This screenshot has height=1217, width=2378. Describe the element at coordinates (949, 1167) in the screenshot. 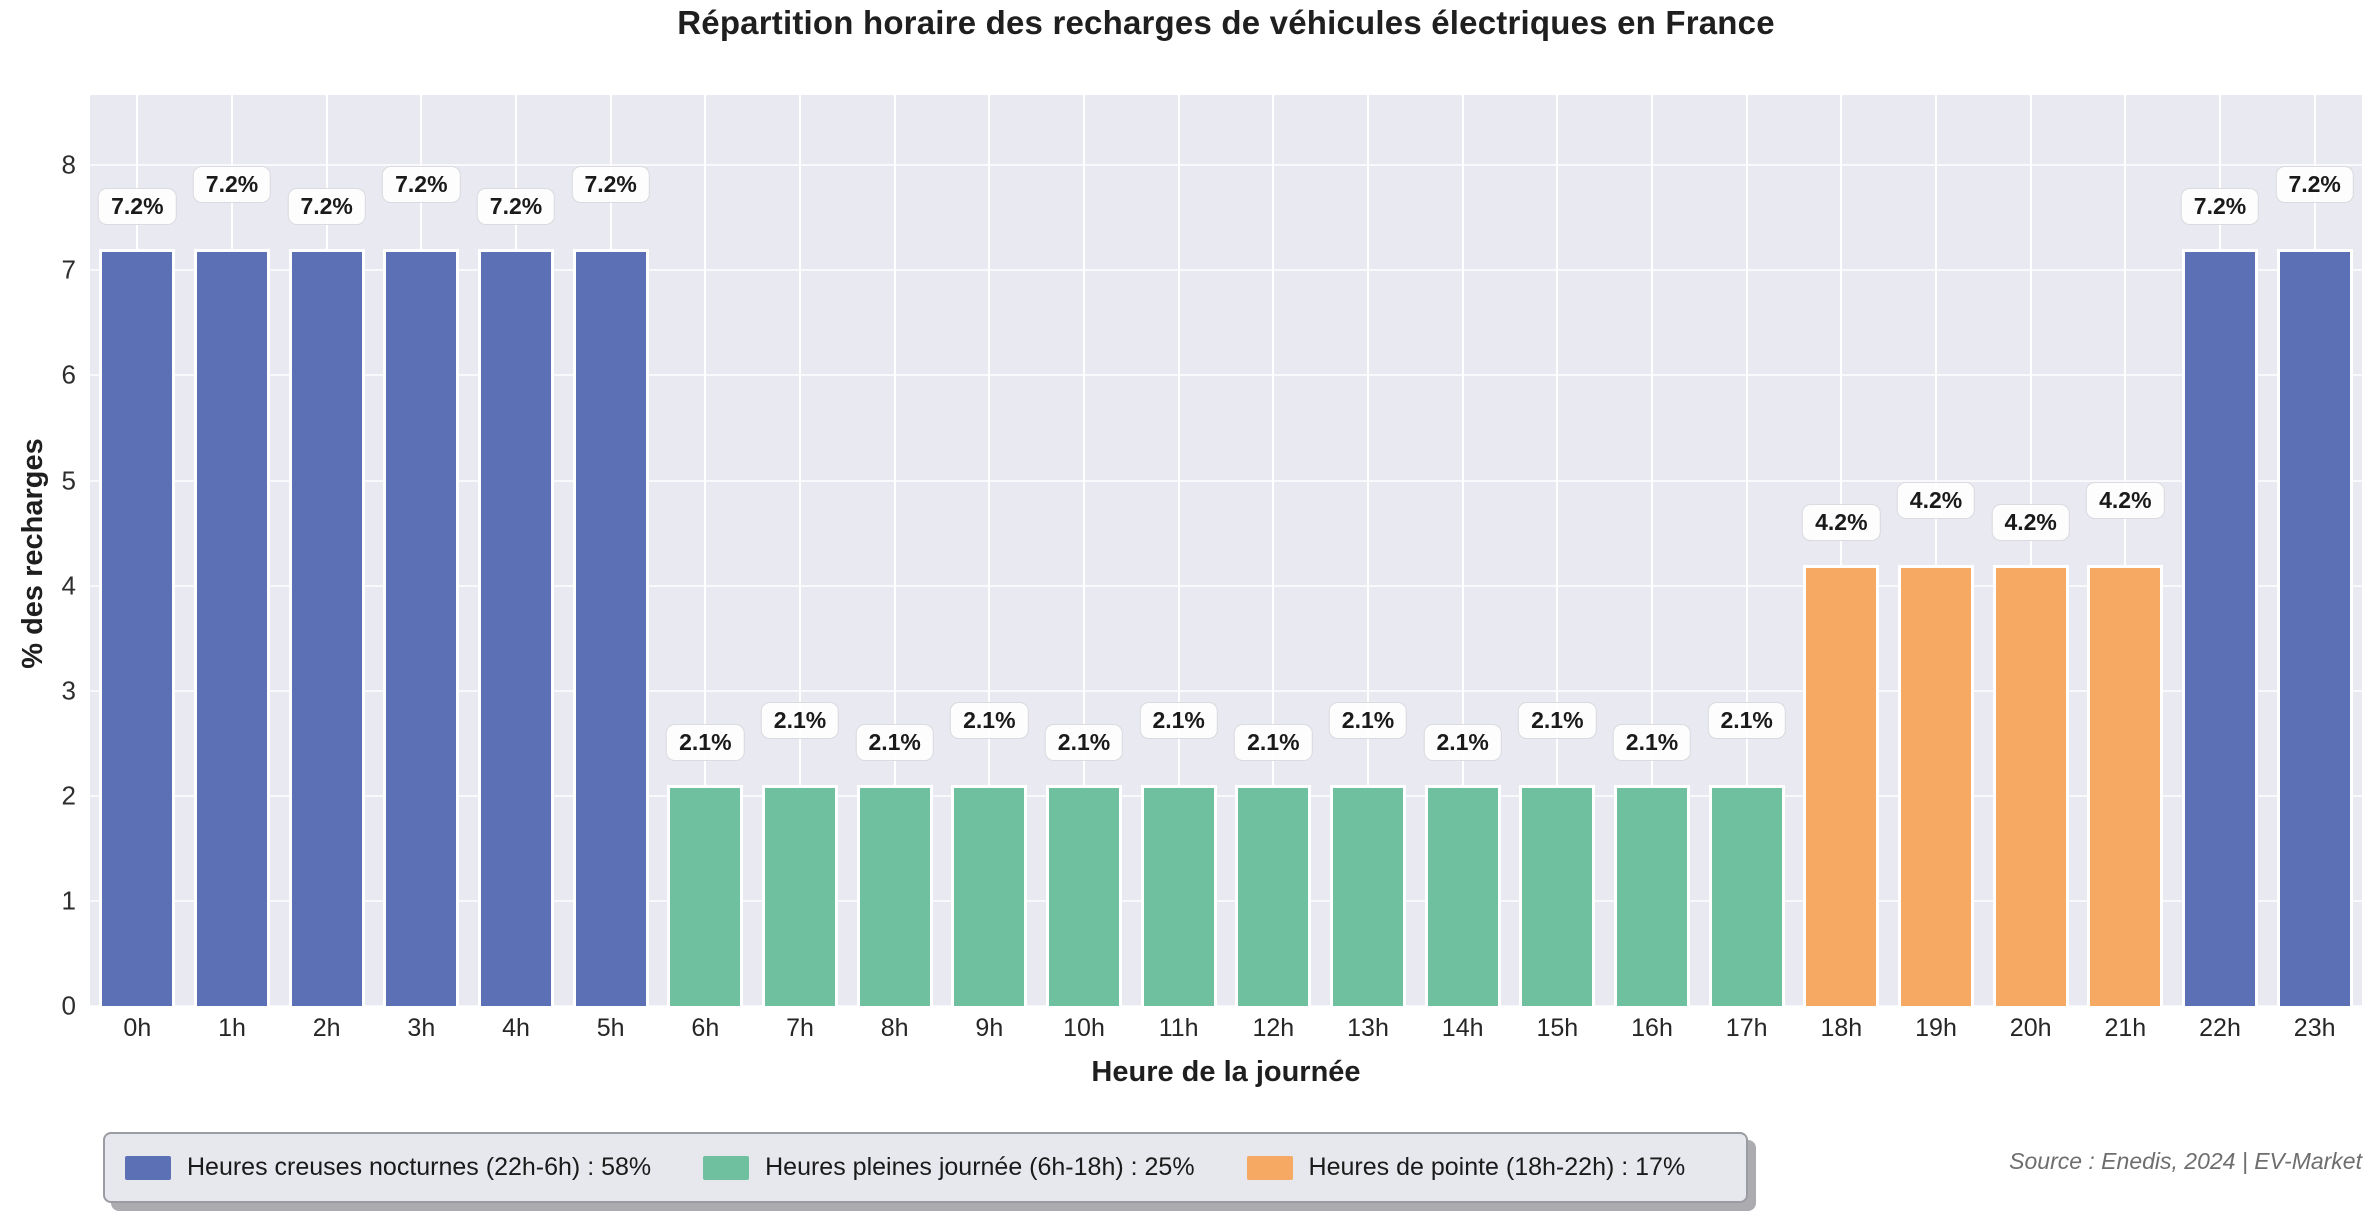

I see `legend-item-journee: Heures pleines journée (6h-18h) : 25%` at that location.